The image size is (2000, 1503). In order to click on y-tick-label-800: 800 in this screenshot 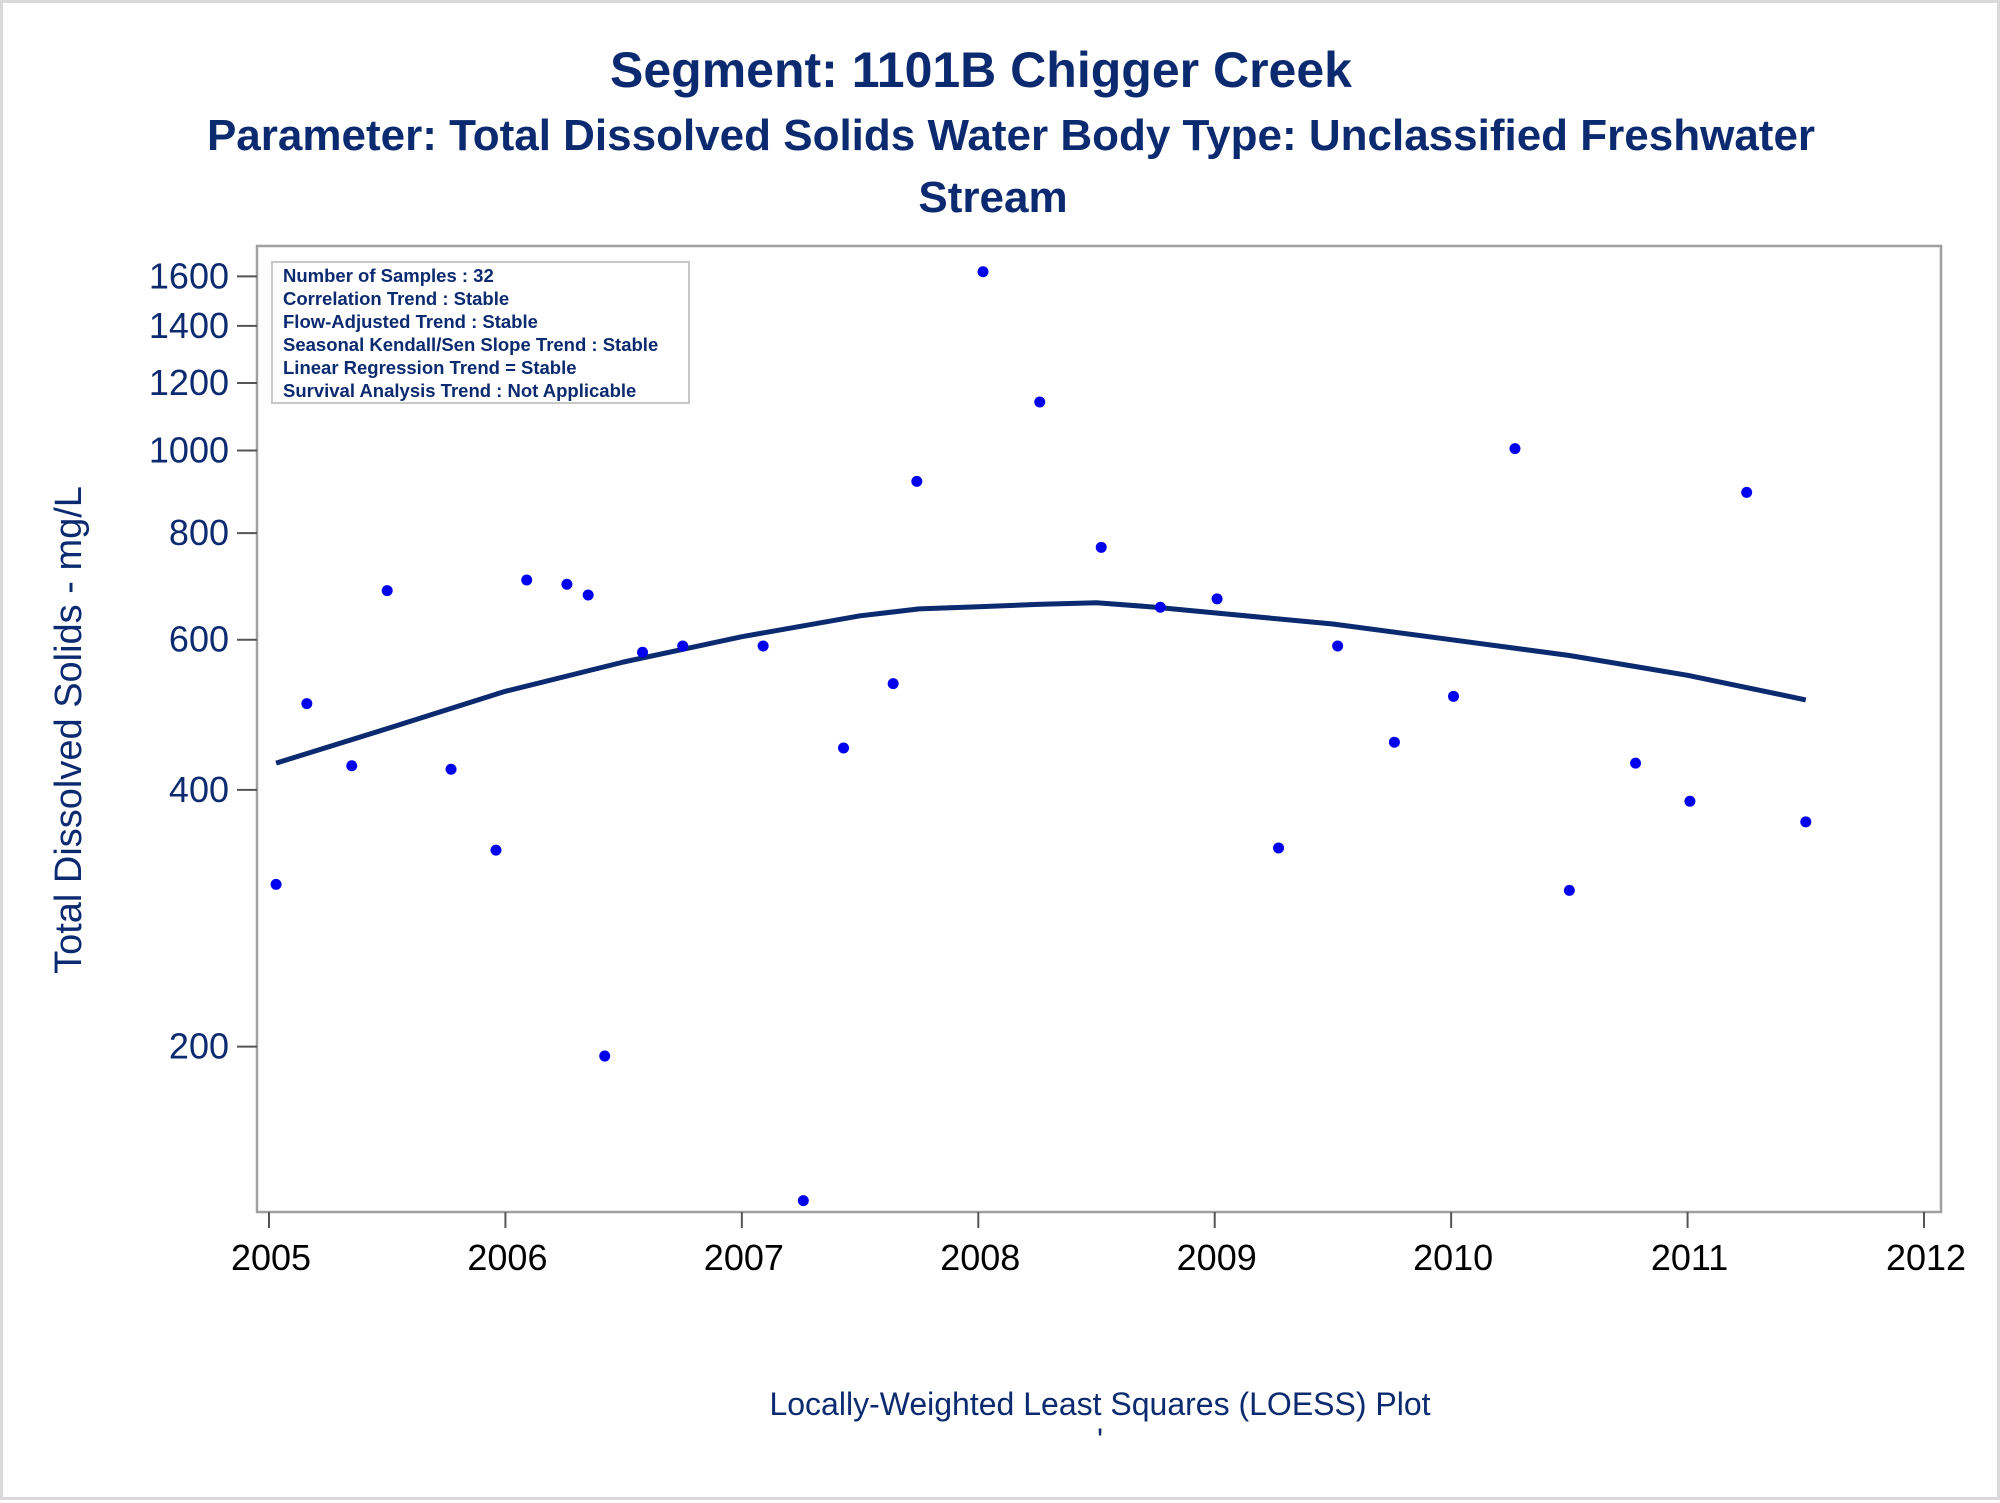, I will do `click(199, 532)`.